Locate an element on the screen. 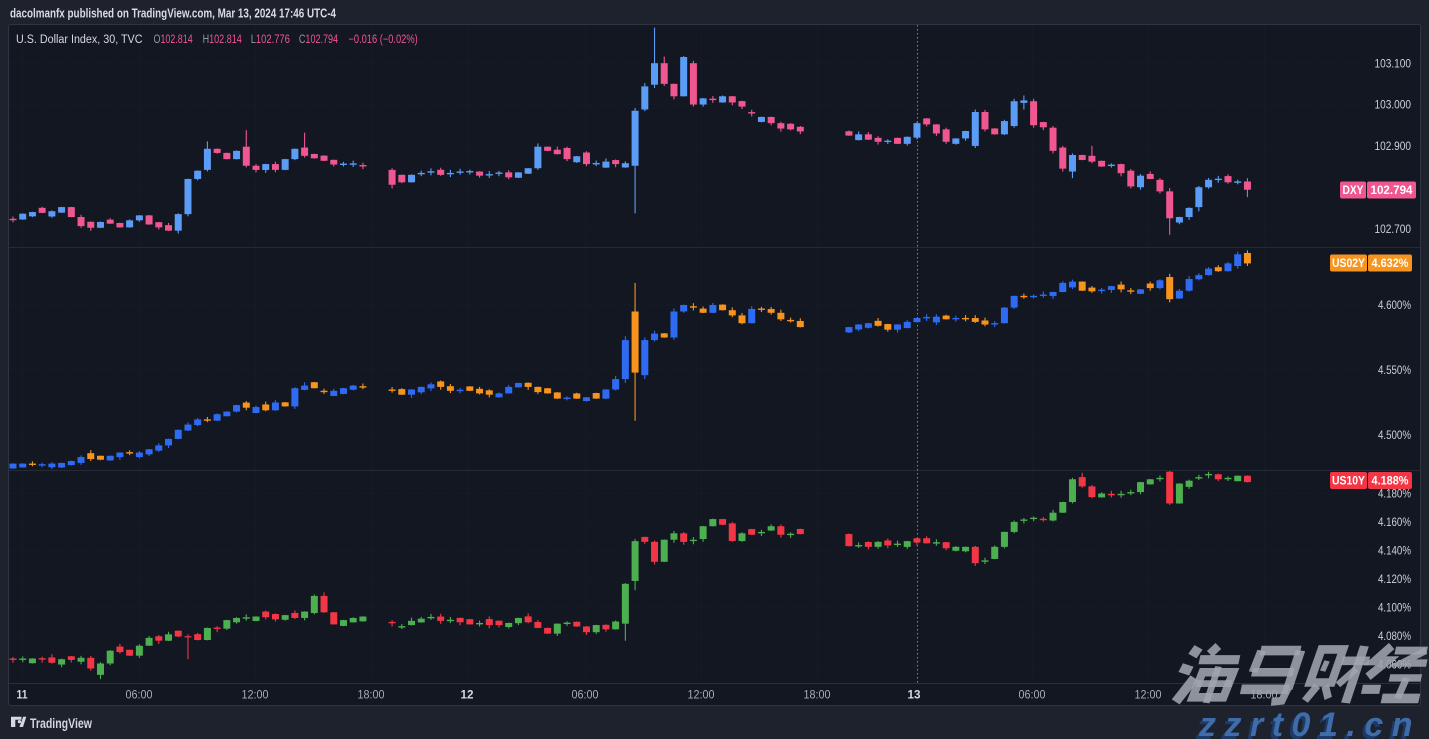 This screenshot has width=1429, height=739. svg-text: 4.140% is located at coordinates (1394, 552).